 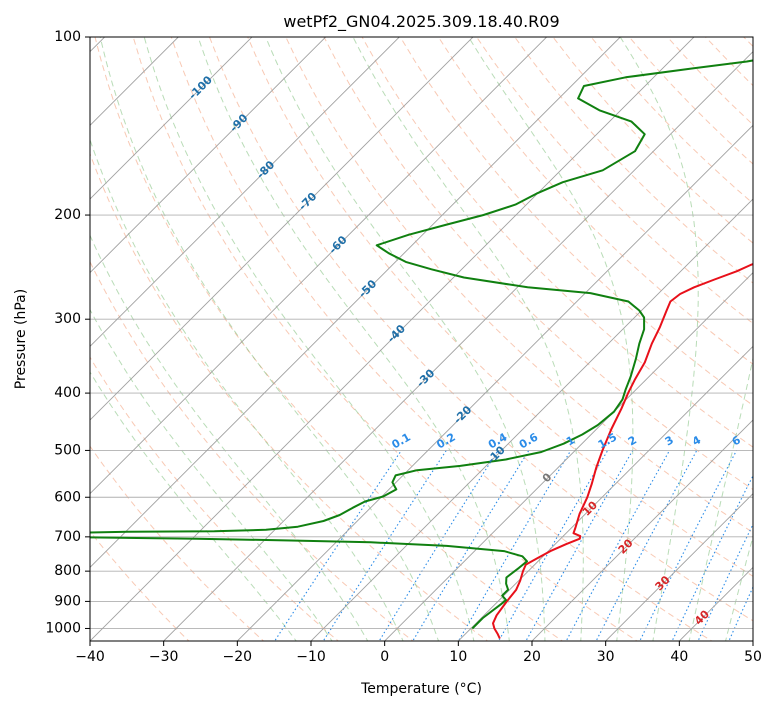 I want to click on y-axis-label: Pressure (hPa), so click(x=21, y=339).